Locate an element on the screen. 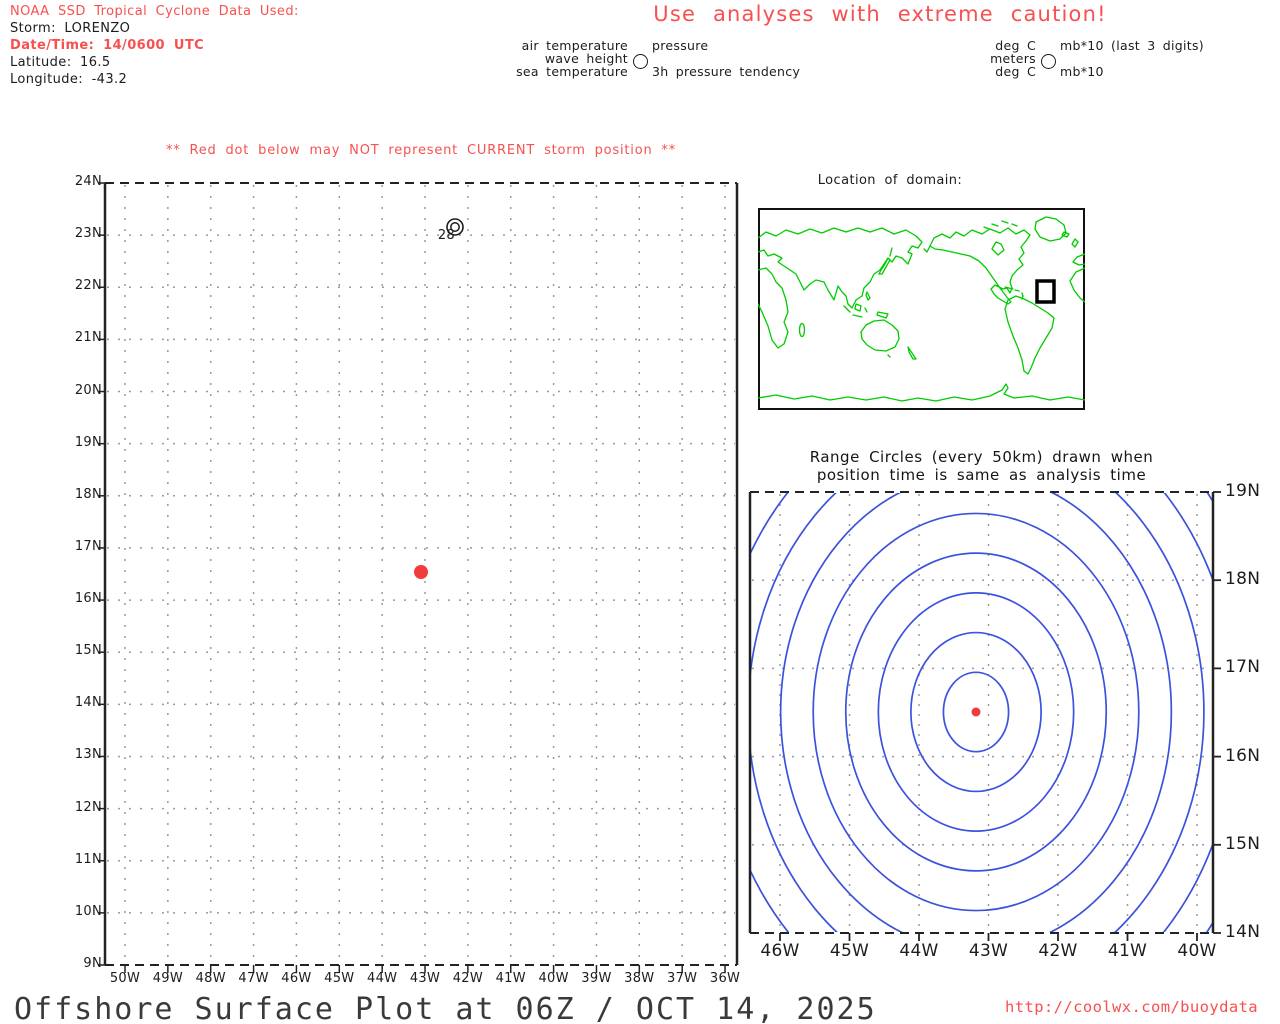 Image resolution: width=1280 pixels, height=1024 pixels. lat-tick-label: 23N is located at coordinates (88, 234).